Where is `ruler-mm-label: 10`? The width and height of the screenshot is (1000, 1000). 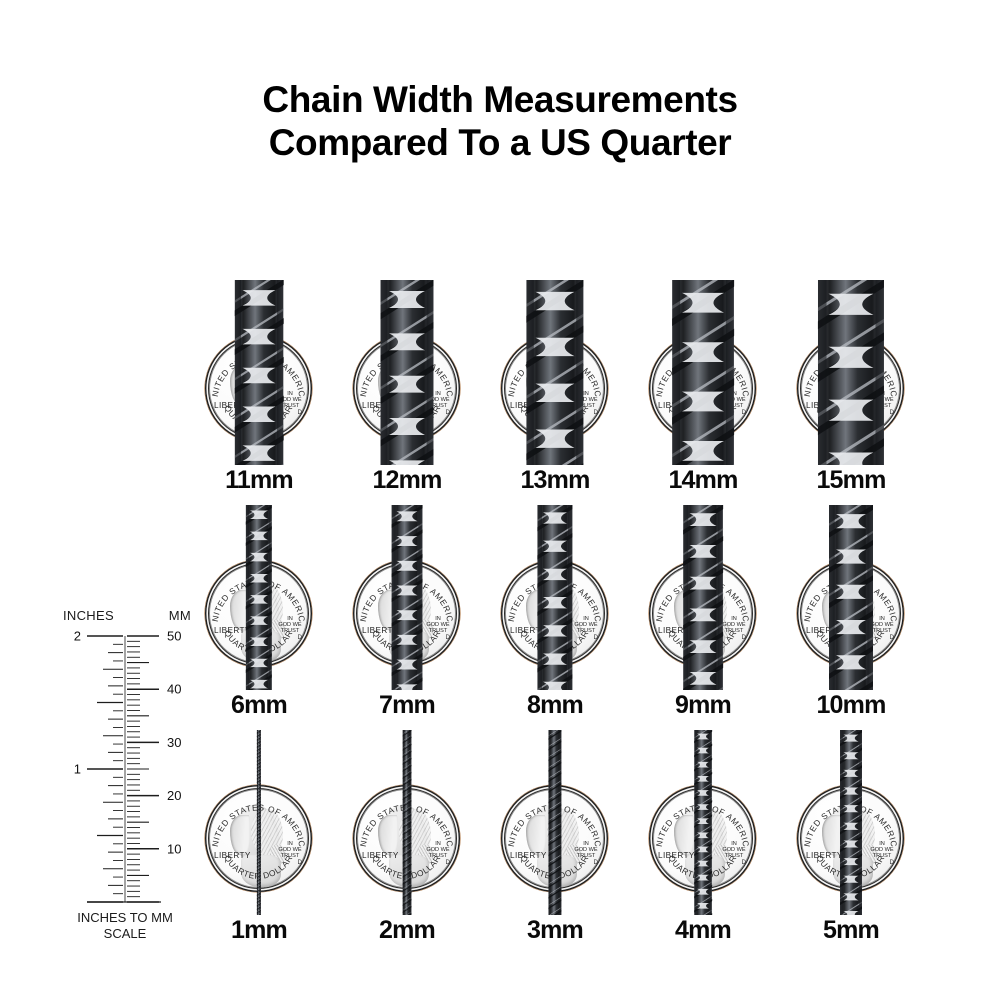 ruler-mm-label: 10 is located at coordinates (174, 848).